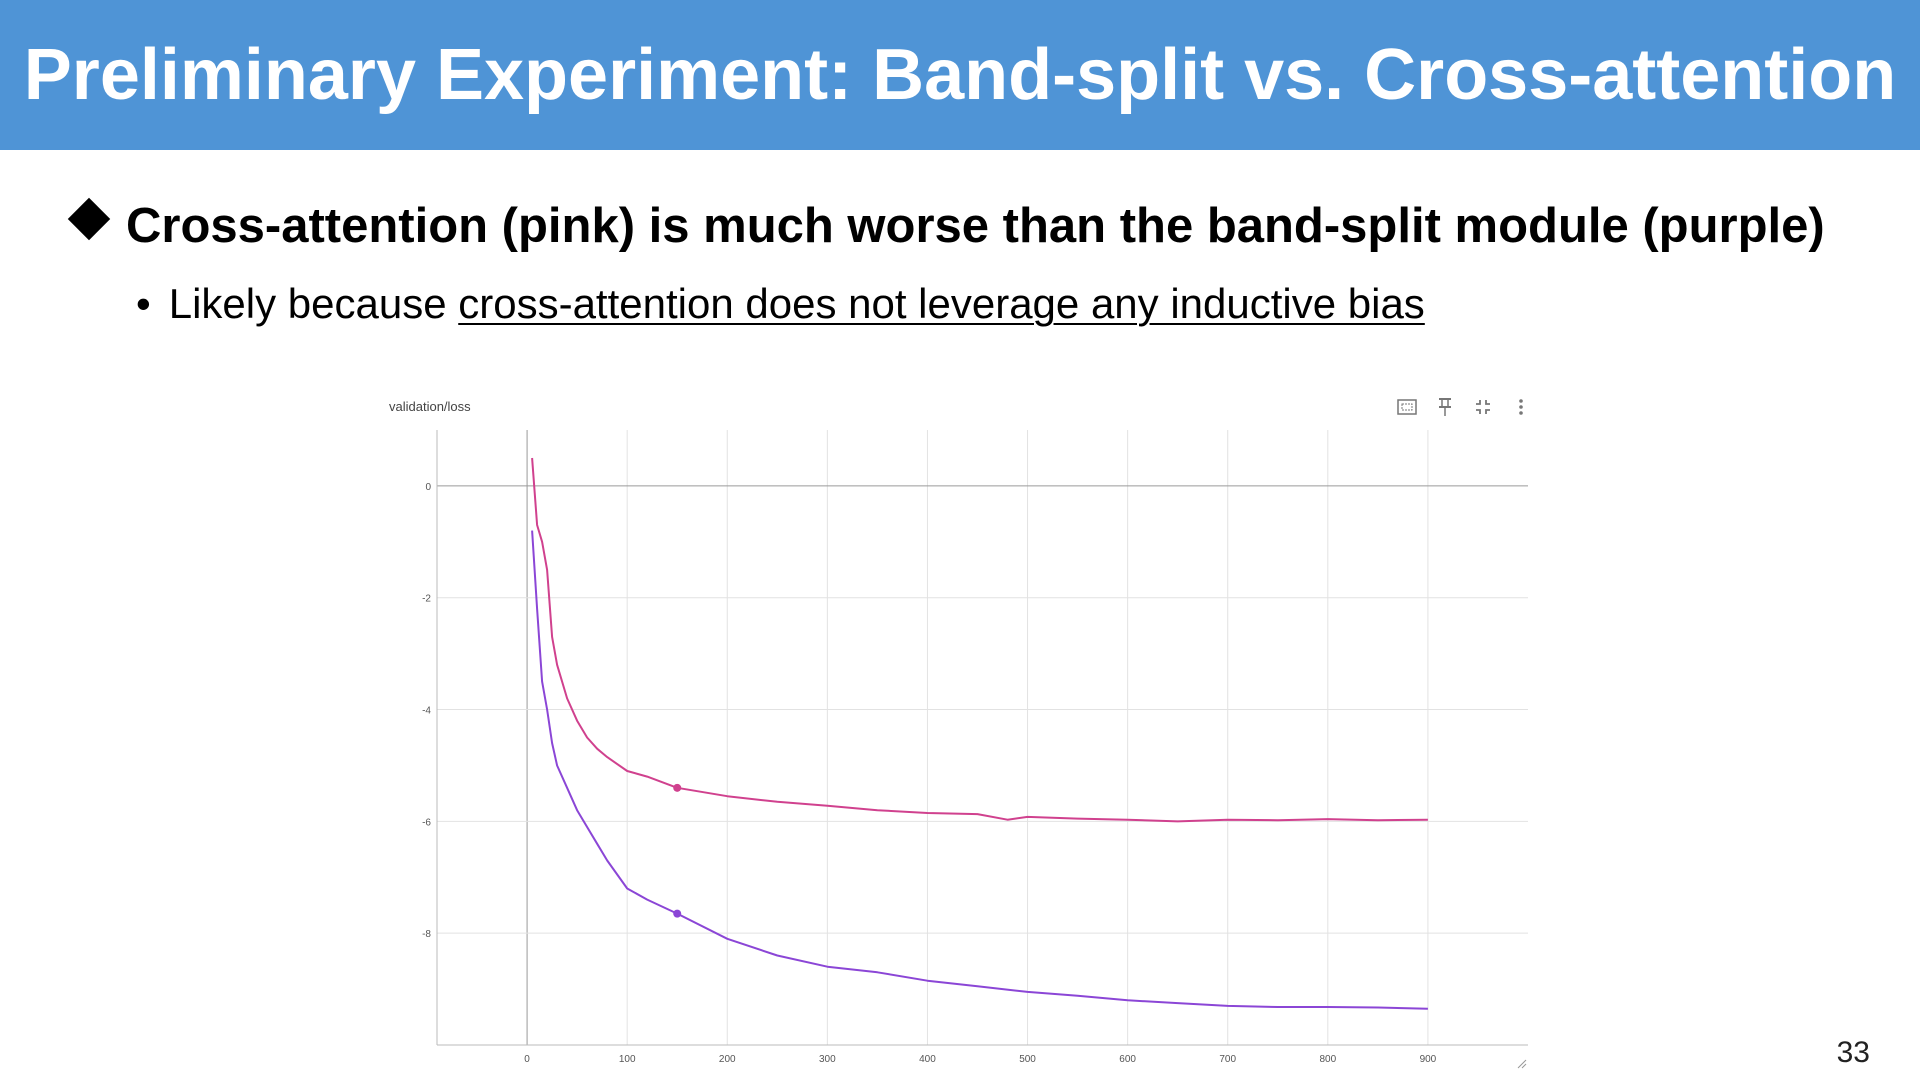 This screenshot has height=1080, width=1920. I want to click on sub-bullet-prefix: Likely because, so click(313, 303).